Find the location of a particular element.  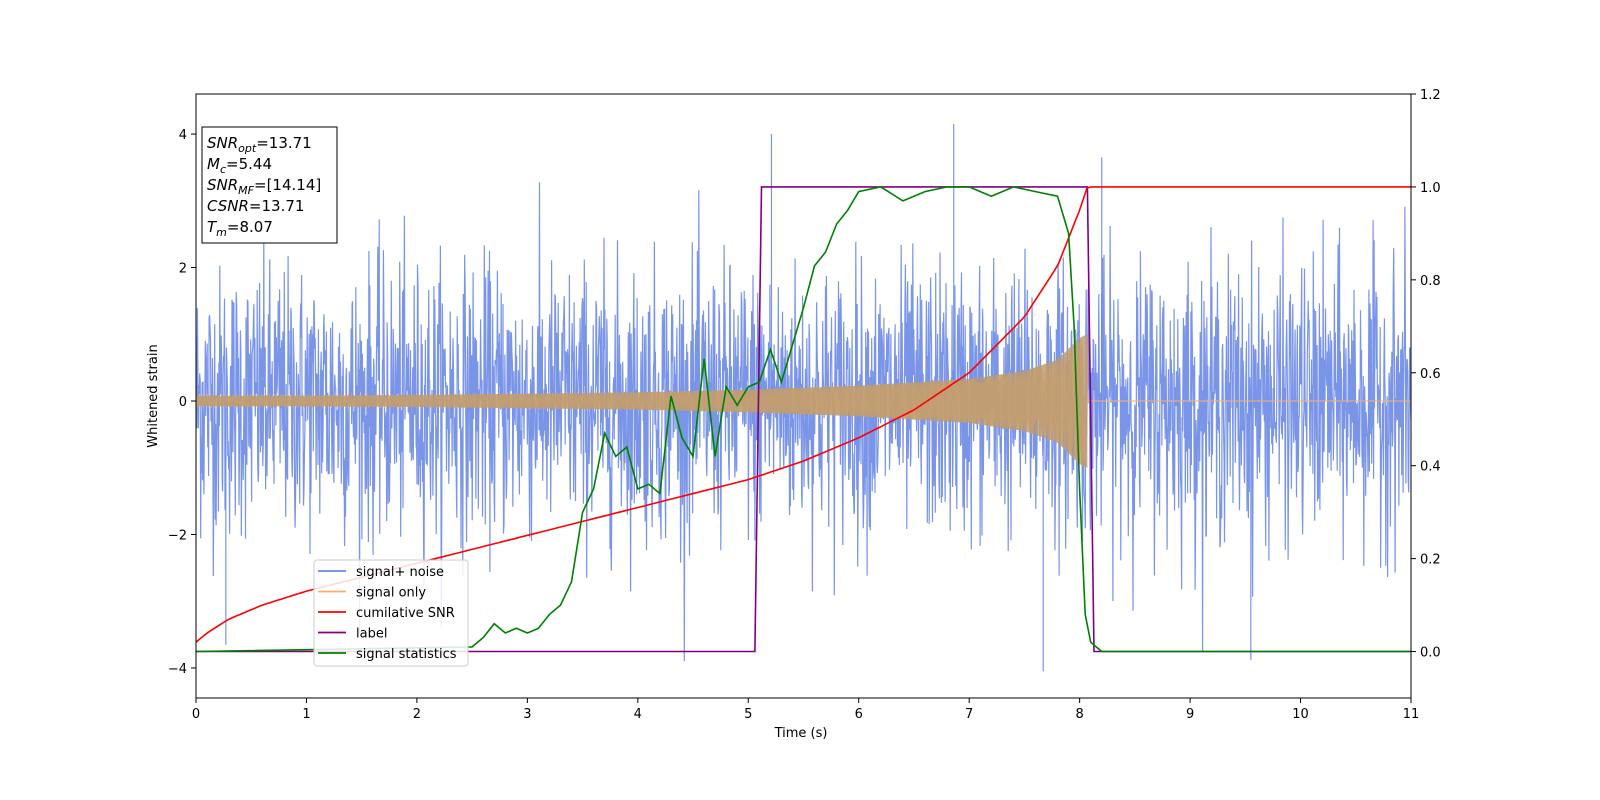

y-right-tick-label: 1.0 is located at coordinates (1430, 188).